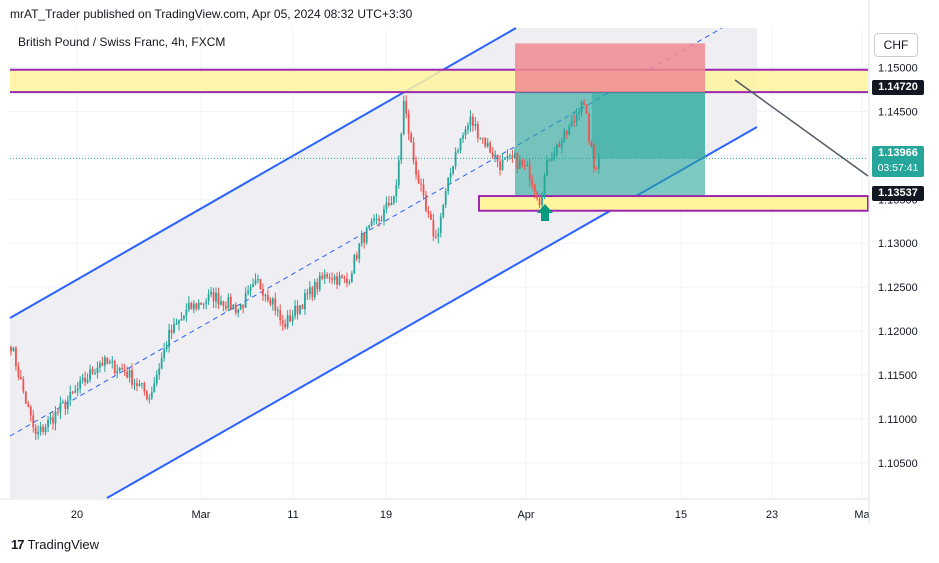 The width and height of the screenshot is (939, 563). What do you see at coordinates (439, 81) in the screenshot?
I see `resistance-zone` at bounding box center [439, 81].